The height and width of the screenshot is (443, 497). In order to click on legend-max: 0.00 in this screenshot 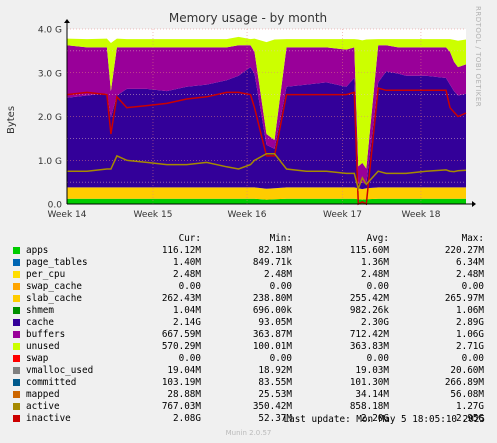, I will do `click(472, 286)`.